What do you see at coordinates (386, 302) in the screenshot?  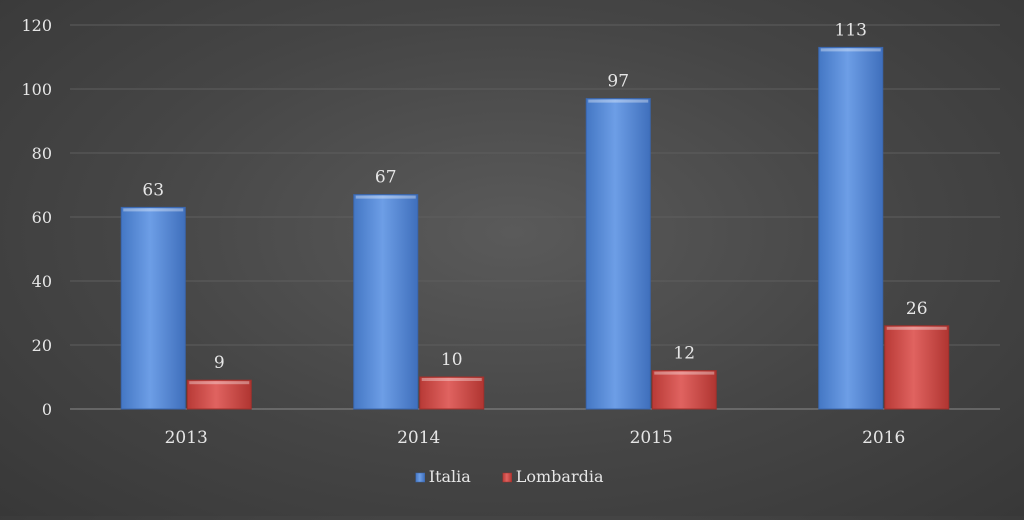 I see `bar-italia-2014` at bounding box center [386, 302].